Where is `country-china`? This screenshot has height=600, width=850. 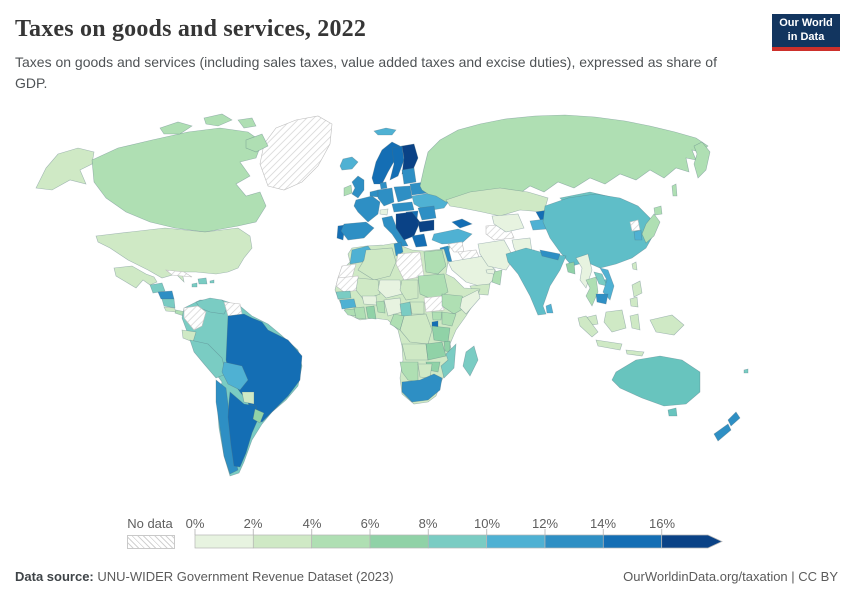
country-china is located at coordinates (599, 231).